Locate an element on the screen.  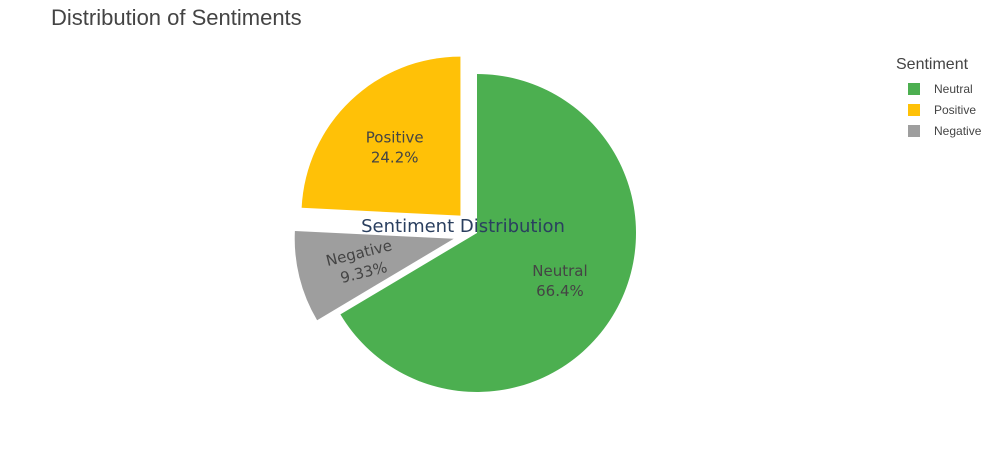
legend-label: Positive is located at coordinates (955, 109).